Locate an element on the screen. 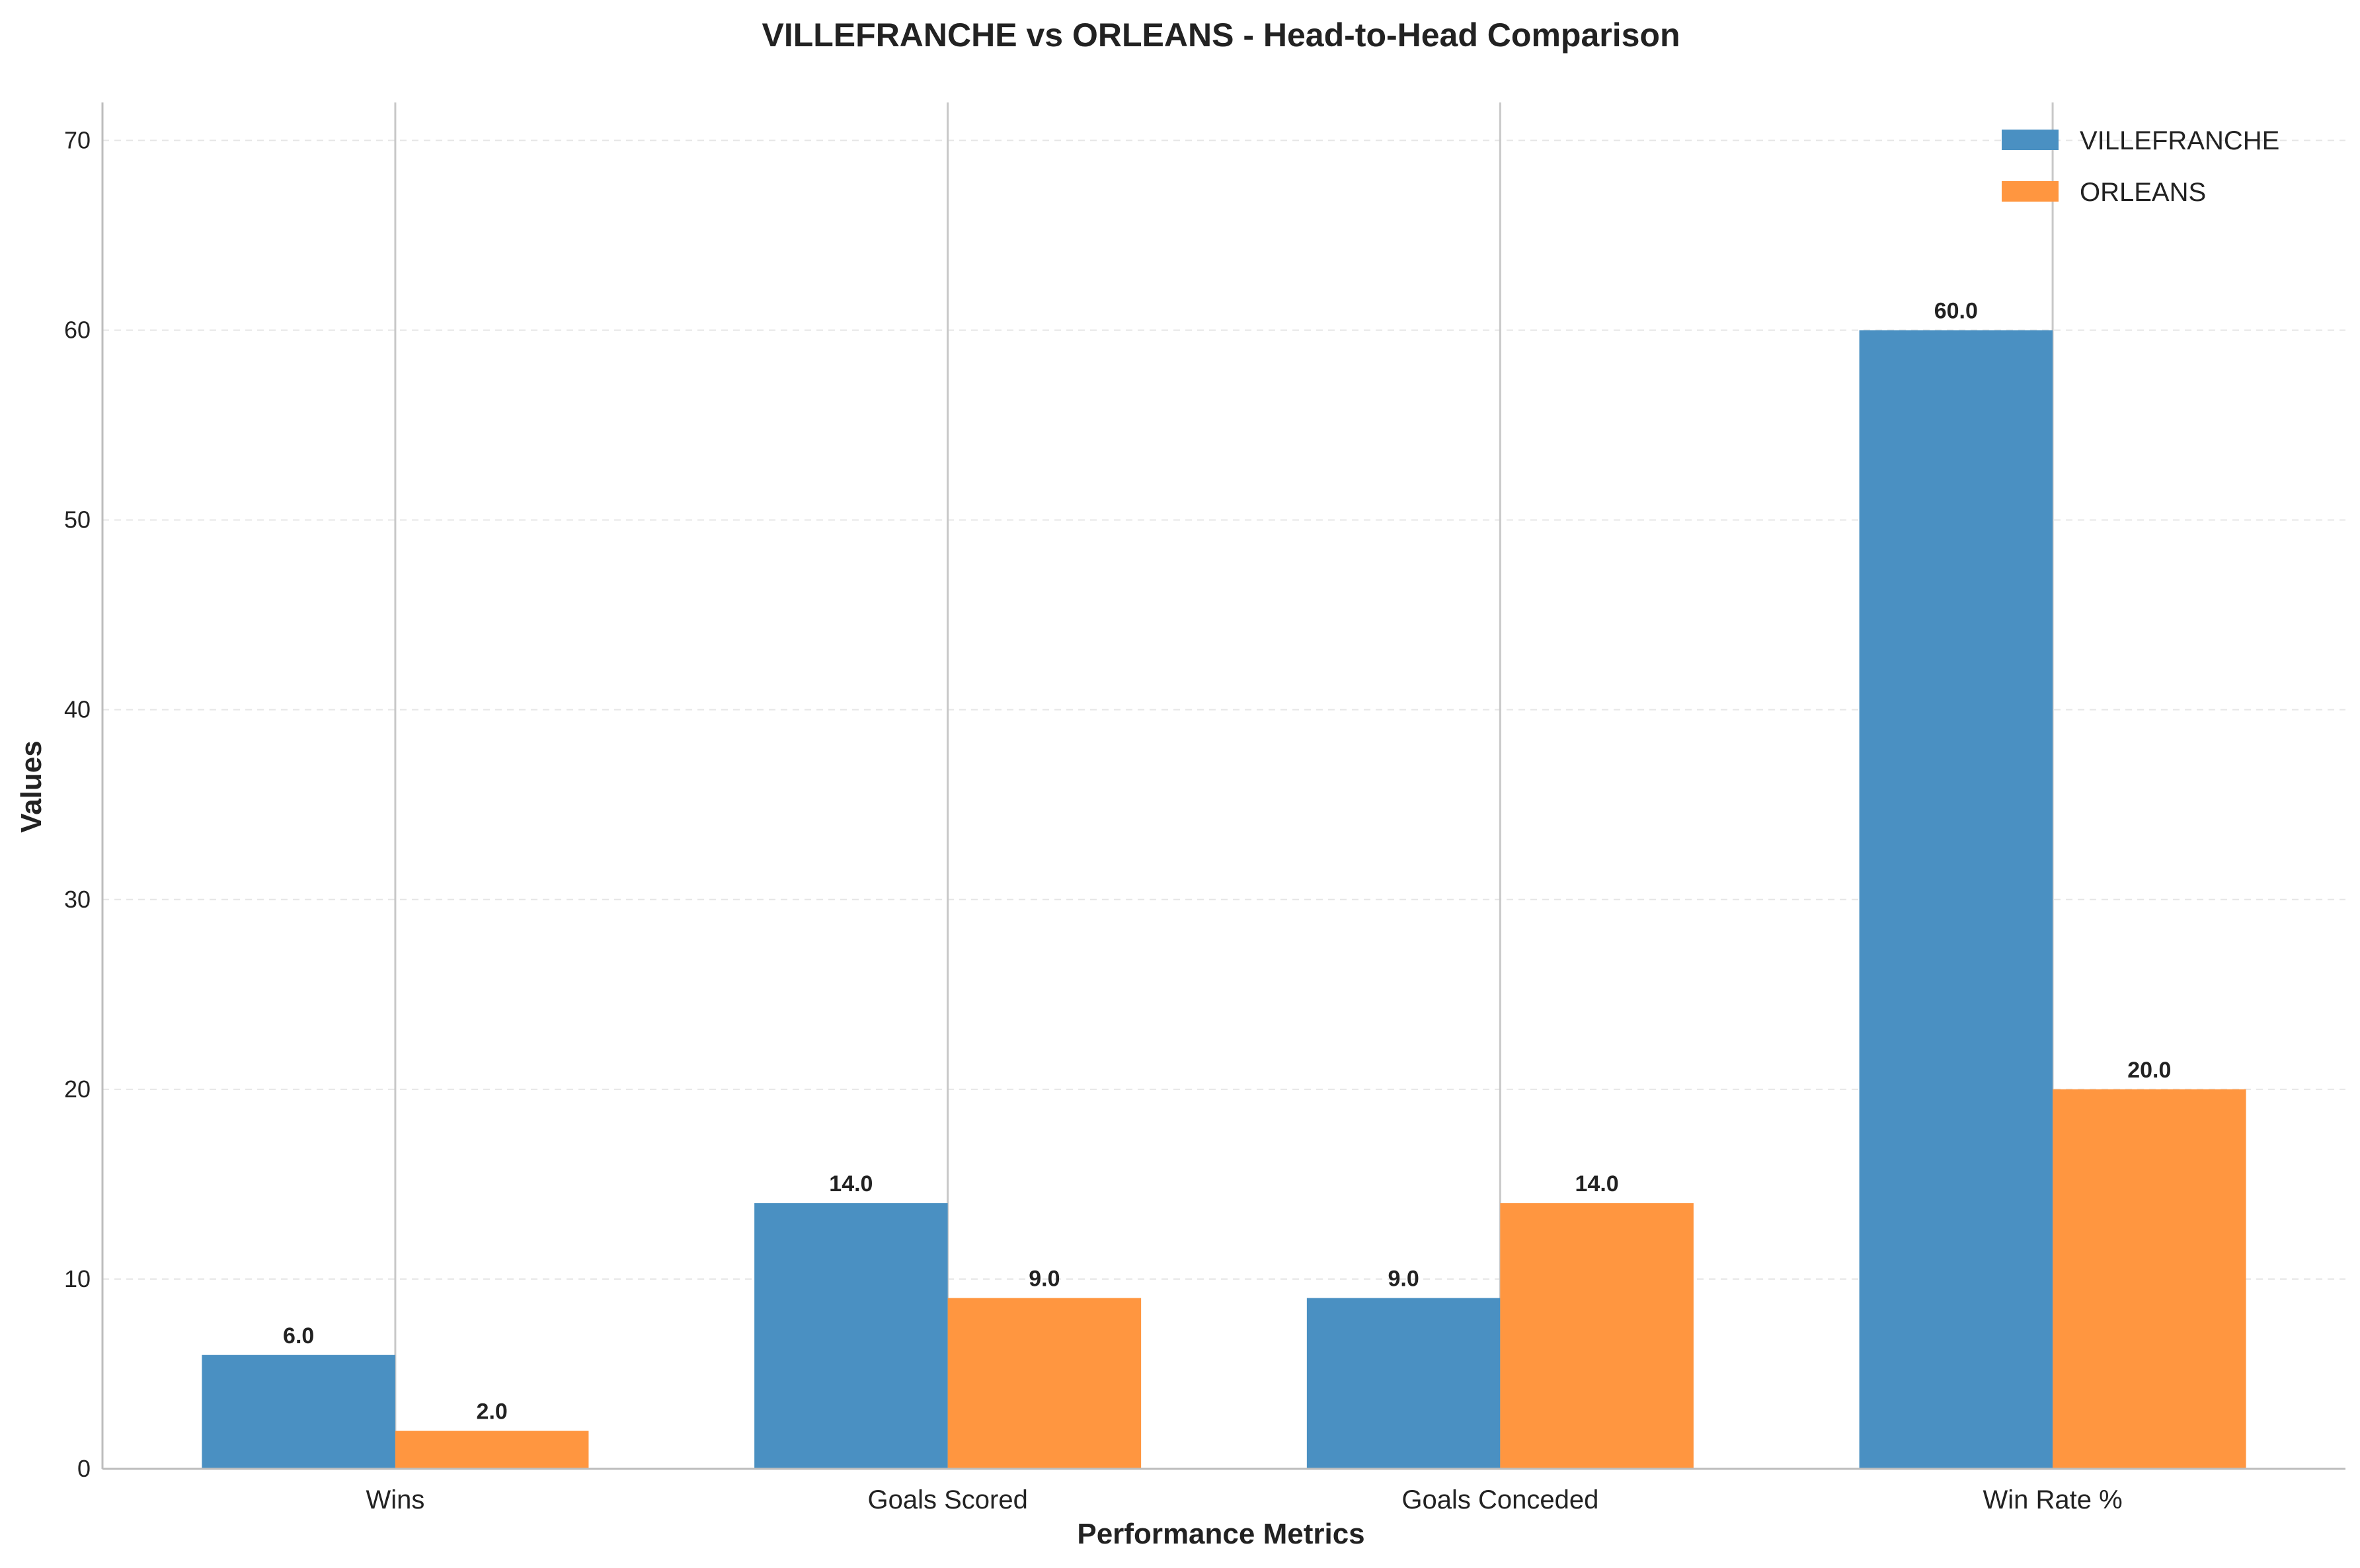 The height and width of the screenshot is (1568, 2360). x-tick-label: Win Rate % is located at coordinates (2052, 1499).